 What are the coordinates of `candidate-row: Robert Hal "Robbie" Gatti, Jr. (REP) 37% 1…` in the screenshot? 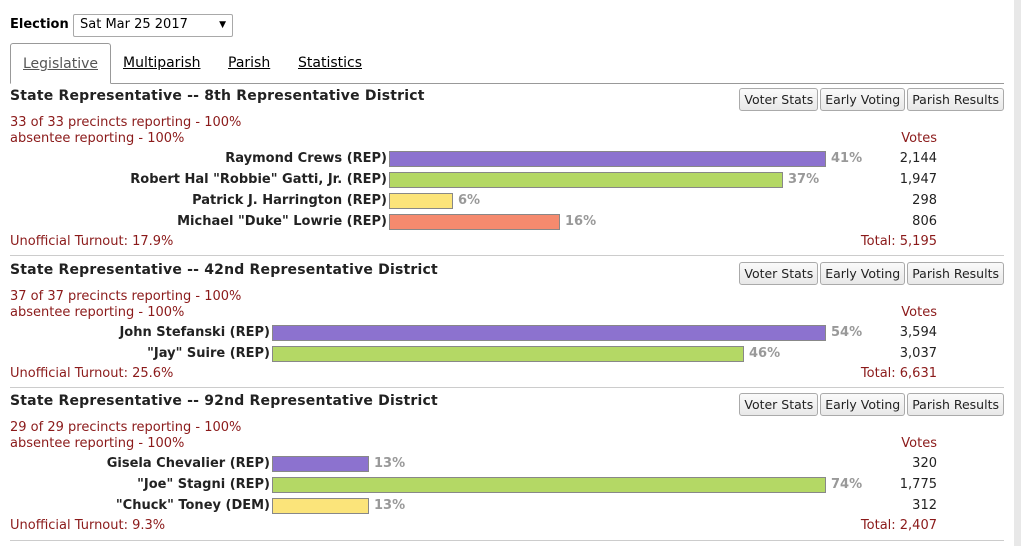 It's located at (507, 181).